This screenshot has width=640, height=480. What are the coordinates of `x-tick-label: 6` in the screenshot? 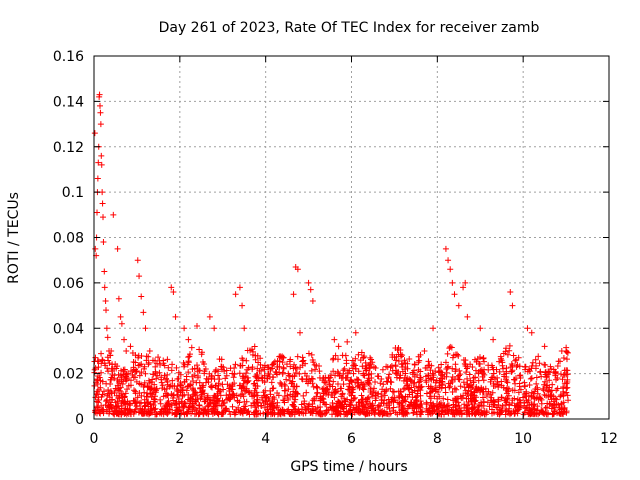 It's located at (351, 439).